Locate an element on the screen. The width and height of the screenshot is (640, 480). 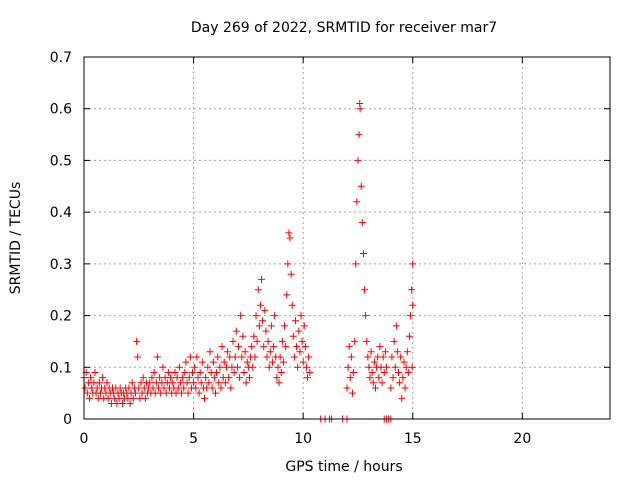
y-tick-label: 0.6 is located at coordinates (61, 110).